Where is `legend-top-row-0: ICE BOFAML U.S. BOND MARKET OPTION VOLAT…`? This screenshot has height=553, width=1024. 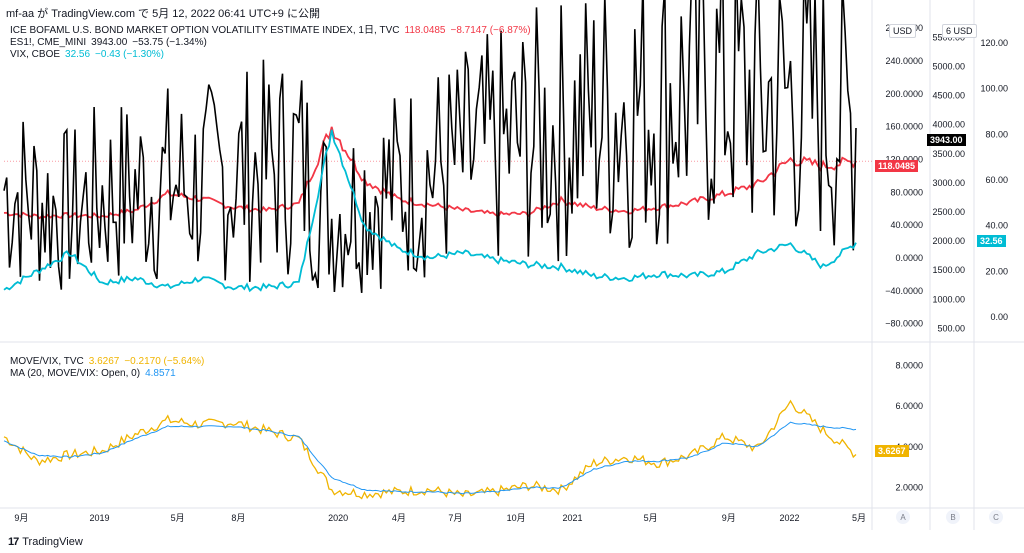
legend-top-row-0: ICE BOFAML U.S. BOND MARKET OPTION VOLAT… is located at coordinates (270, 31).